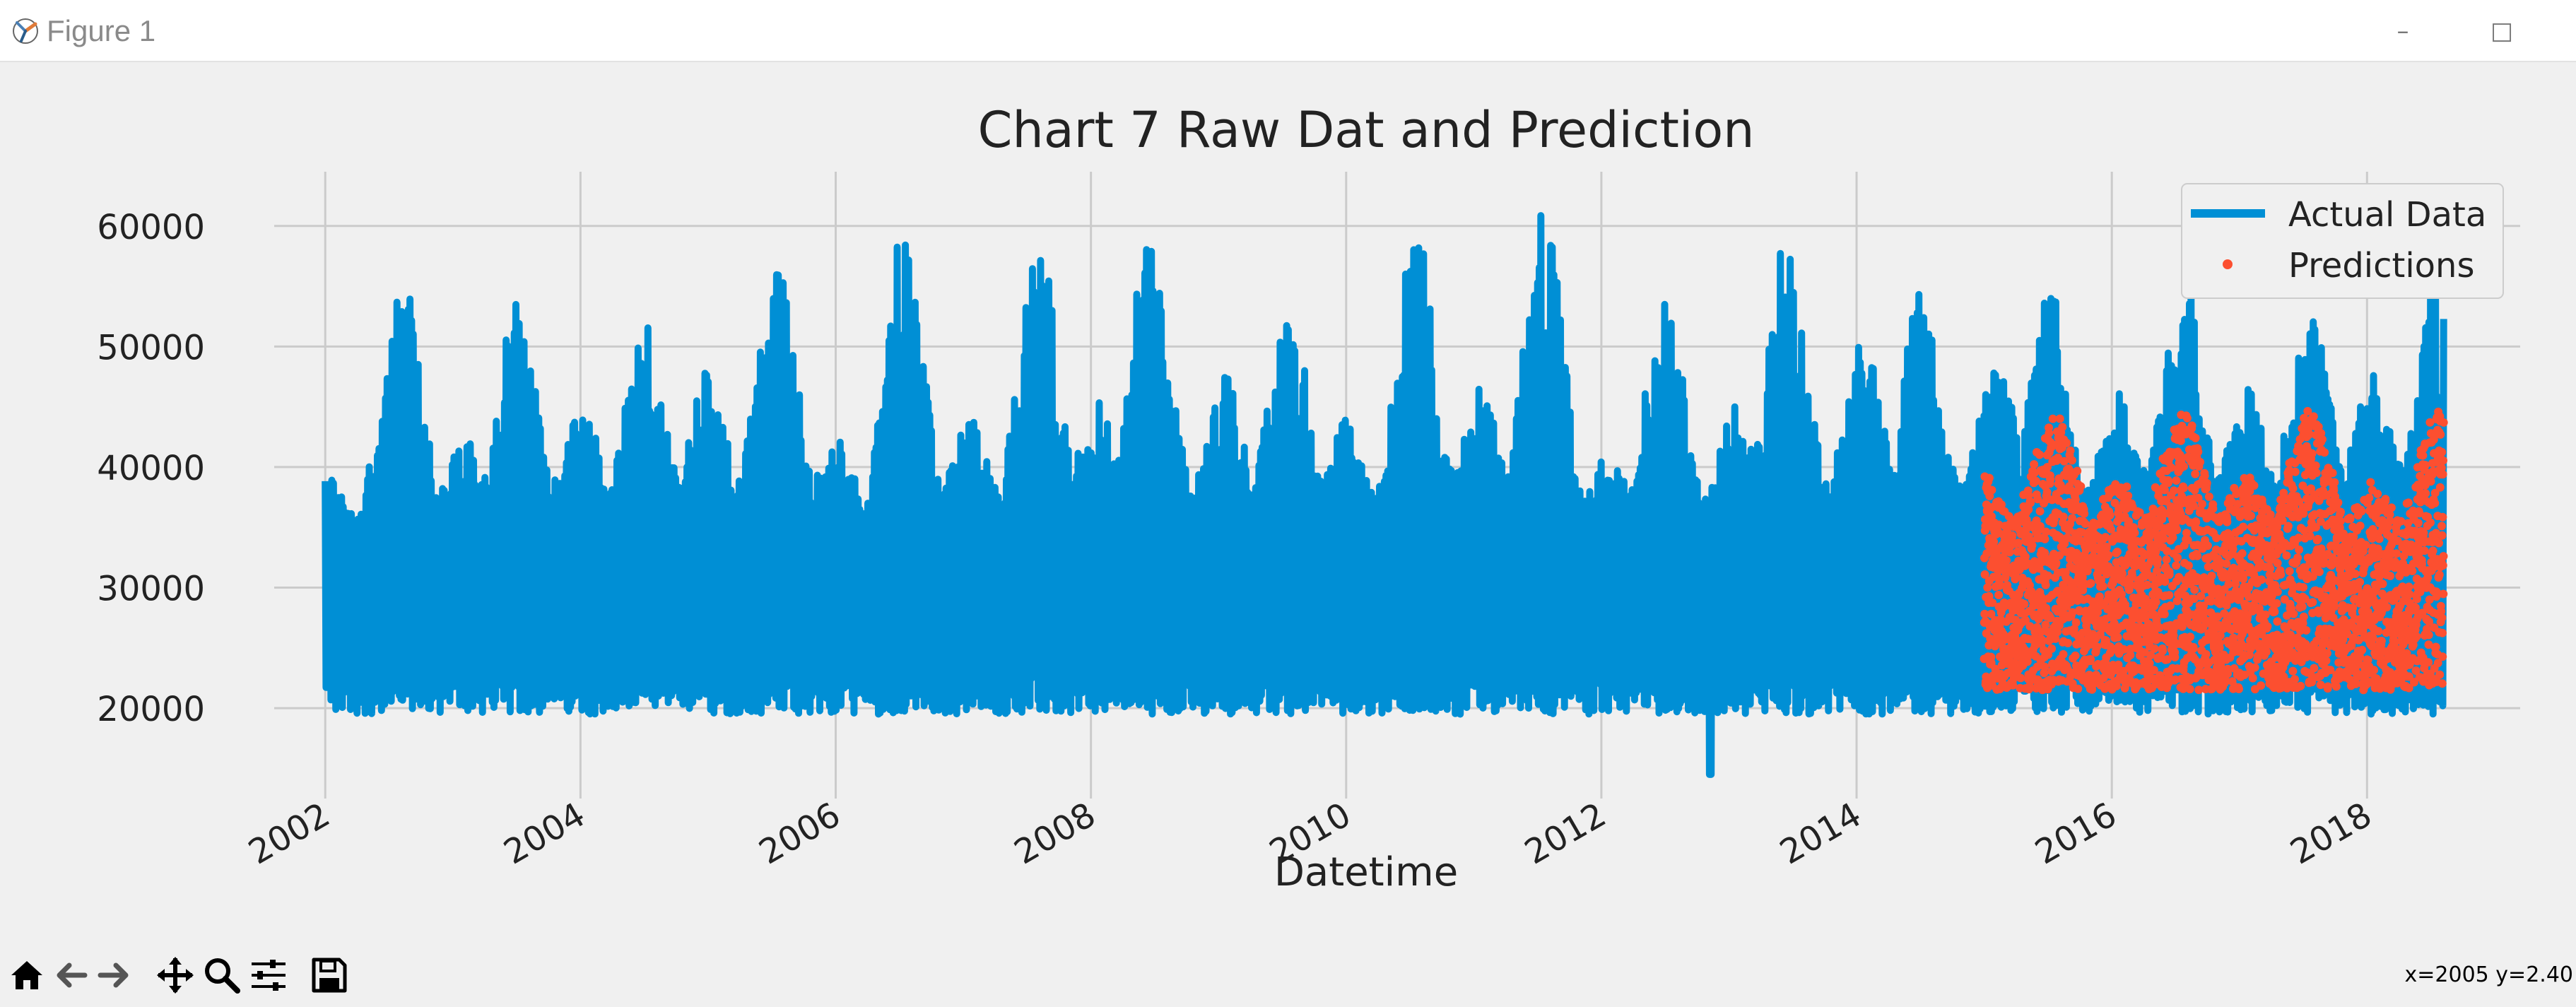  I want to click on pan-icon, so click(175, 975).